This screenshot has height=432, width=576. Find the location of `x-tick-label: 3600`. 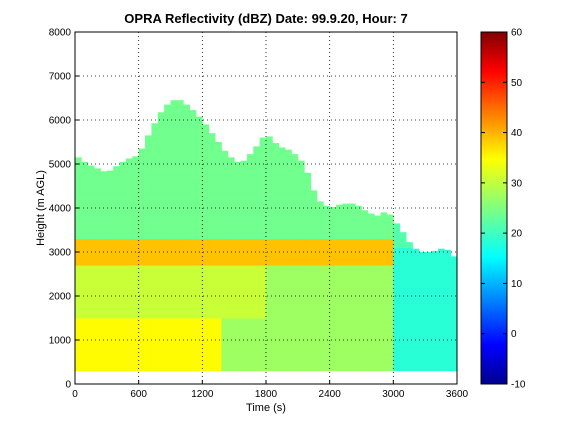

x-tick-label: 3600 is located at coordinates (457, 394).